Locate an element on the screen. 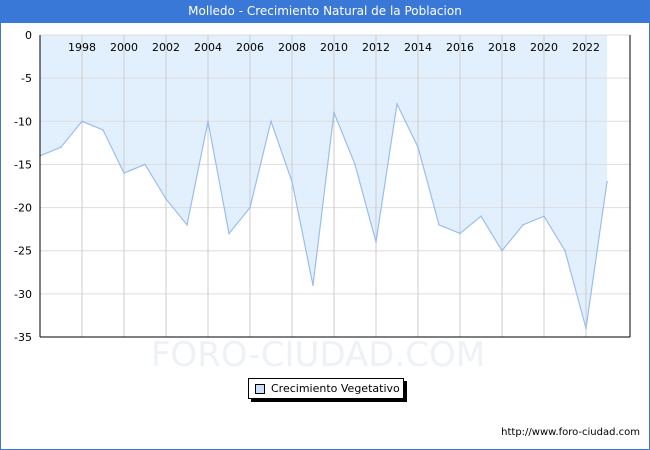 The height and width of the screenshot is (450, 650). x-tick-label: 2010 is located at coordinates (334, 47).